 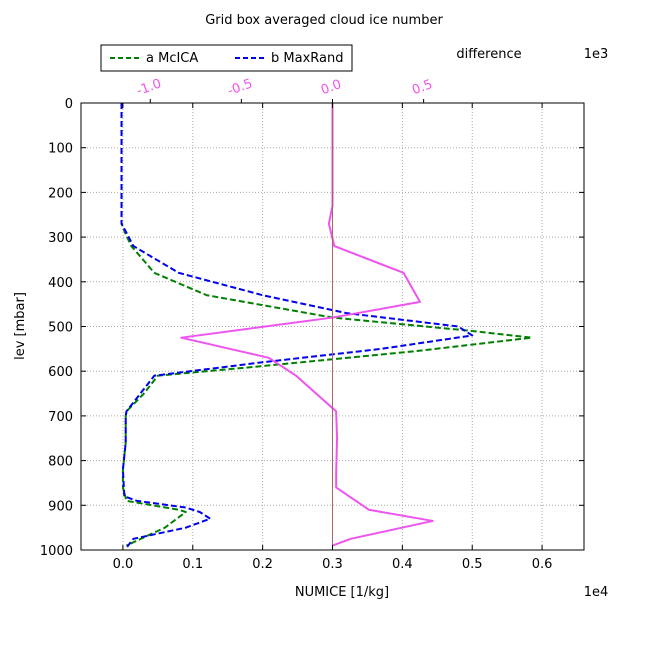 What do you see at coordinates (60, 238) in the screenshot?
I see `y-tick-label: 300` at bounding box center [60, 238].